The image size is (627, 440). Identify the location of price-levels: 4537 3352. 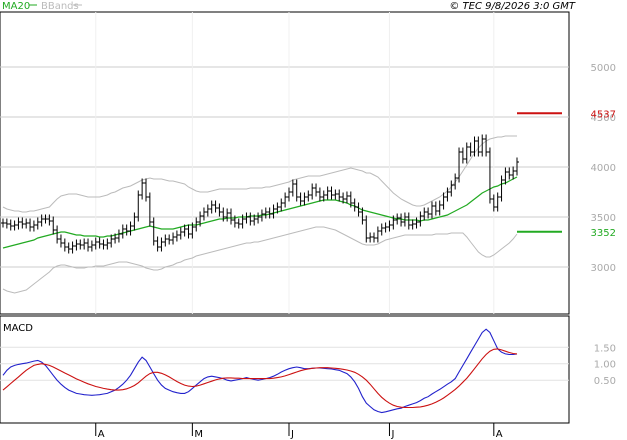
(566, 174).